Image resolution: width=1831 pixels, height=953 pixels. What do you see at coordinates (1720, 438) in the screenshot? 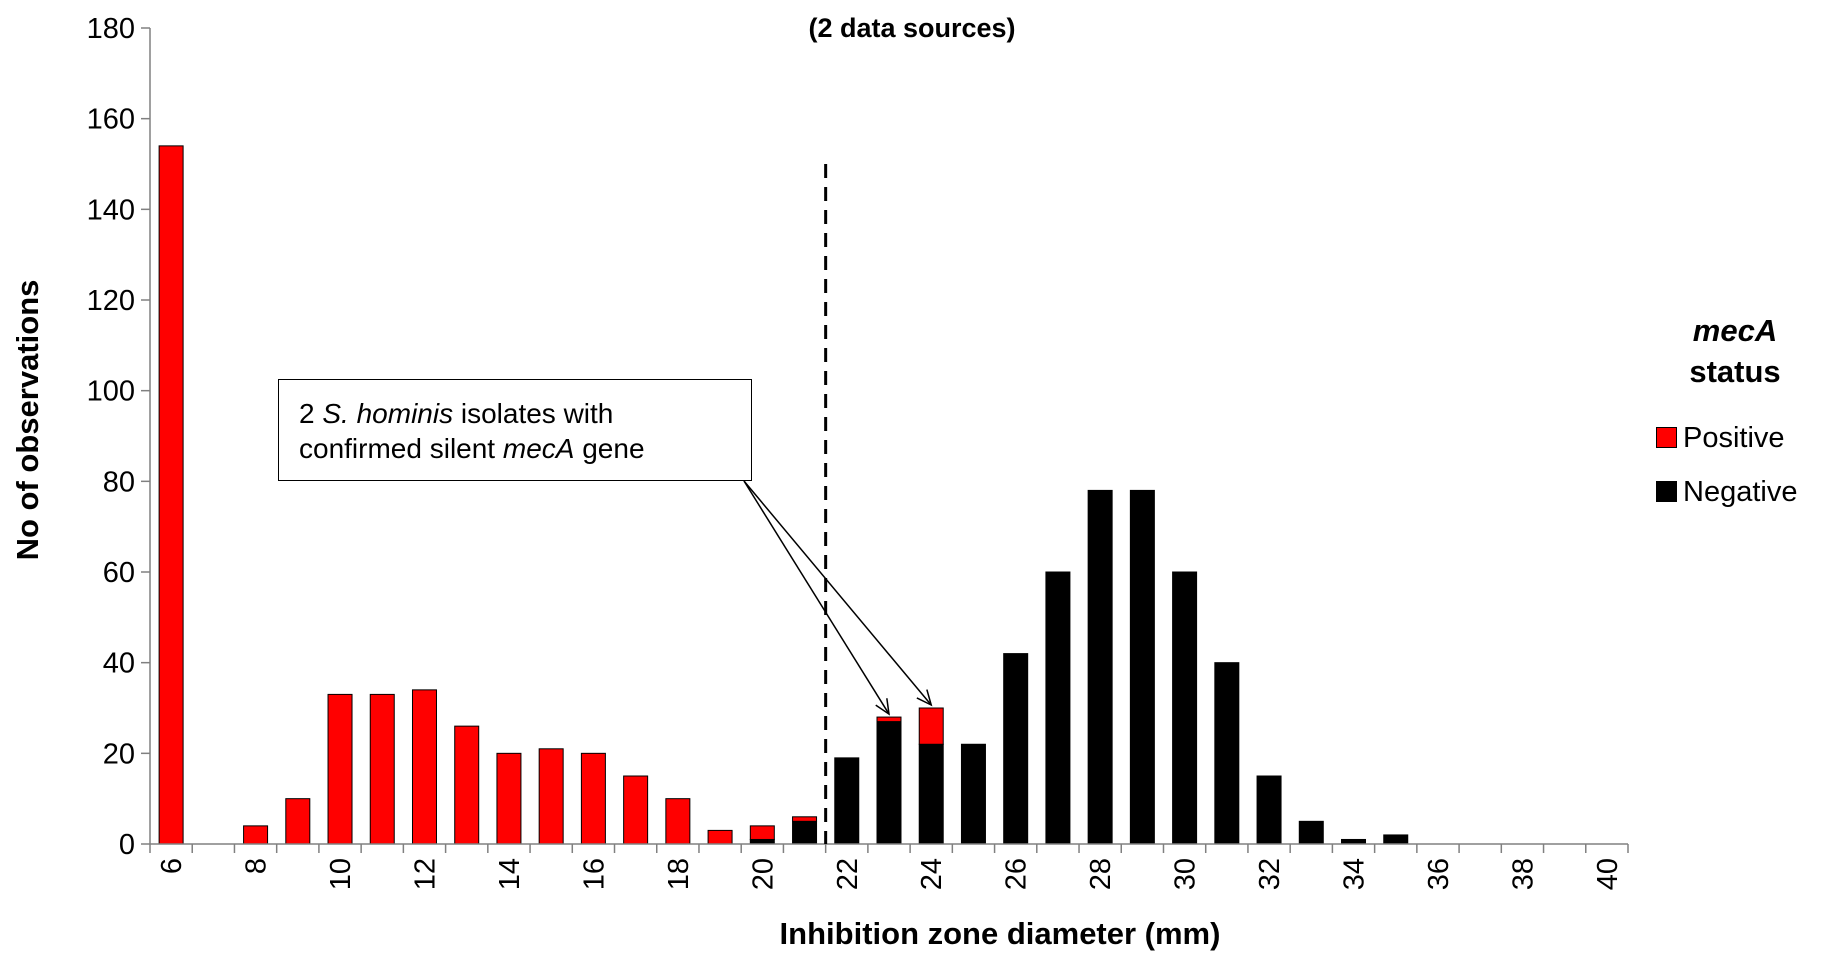
I see `legend-item-positive: Positive` at bounding box center [1720, 438].